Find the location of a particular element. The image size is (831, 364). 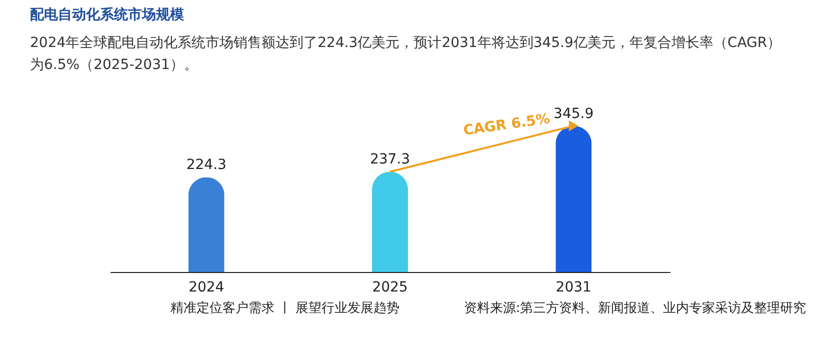

data-label: 345.9 is located at coordinates (574, 114).